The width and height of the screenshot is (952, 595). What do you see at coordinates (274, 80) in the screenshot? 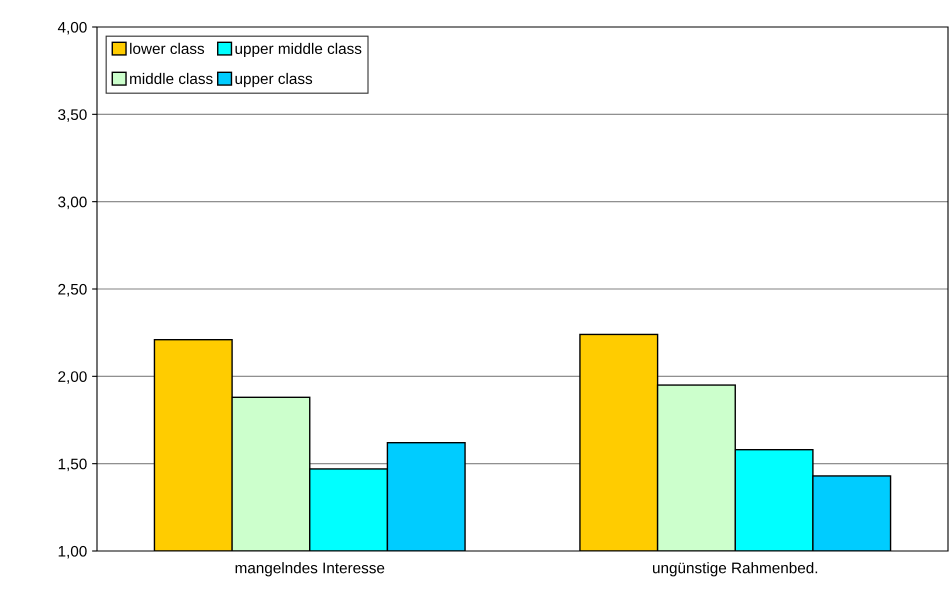
I see `legend-label: upper class` at bounding box center [274, 80].